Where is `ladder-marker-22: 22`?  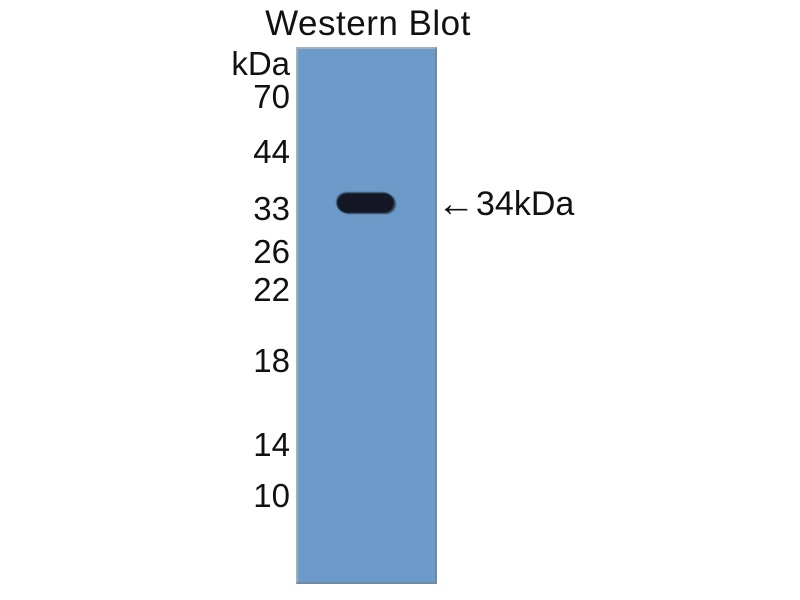
ladder-marker-22: 22 is located at coordinates (271, 289).